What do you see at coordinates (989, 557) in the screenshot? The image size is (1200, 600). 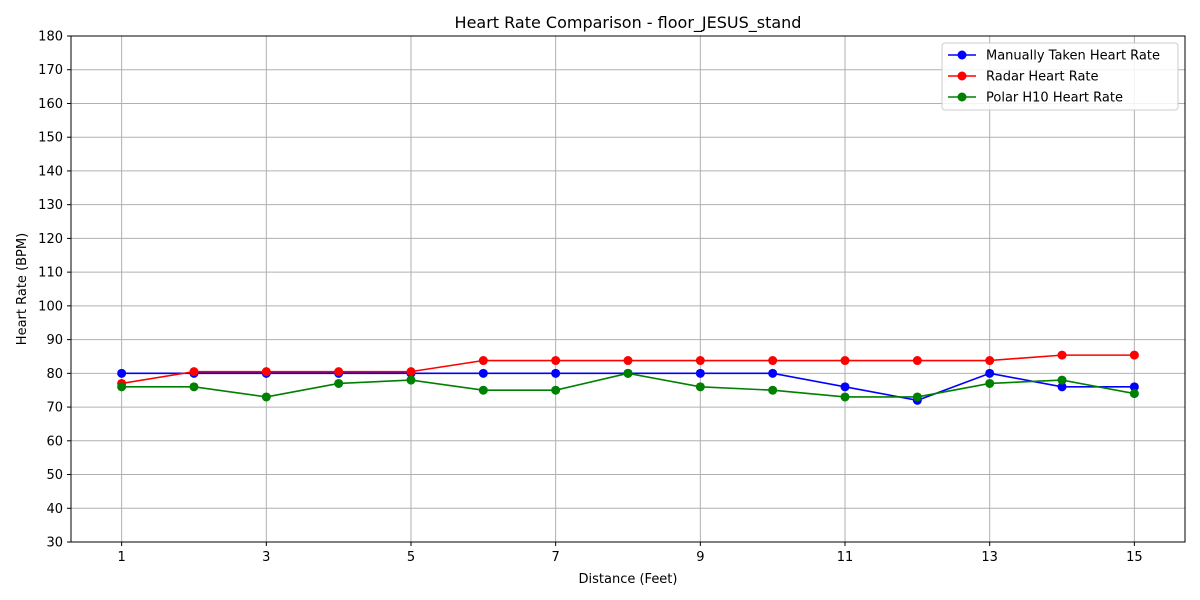 I see `x-tick-label: 13` at bounding box center [989, 557].